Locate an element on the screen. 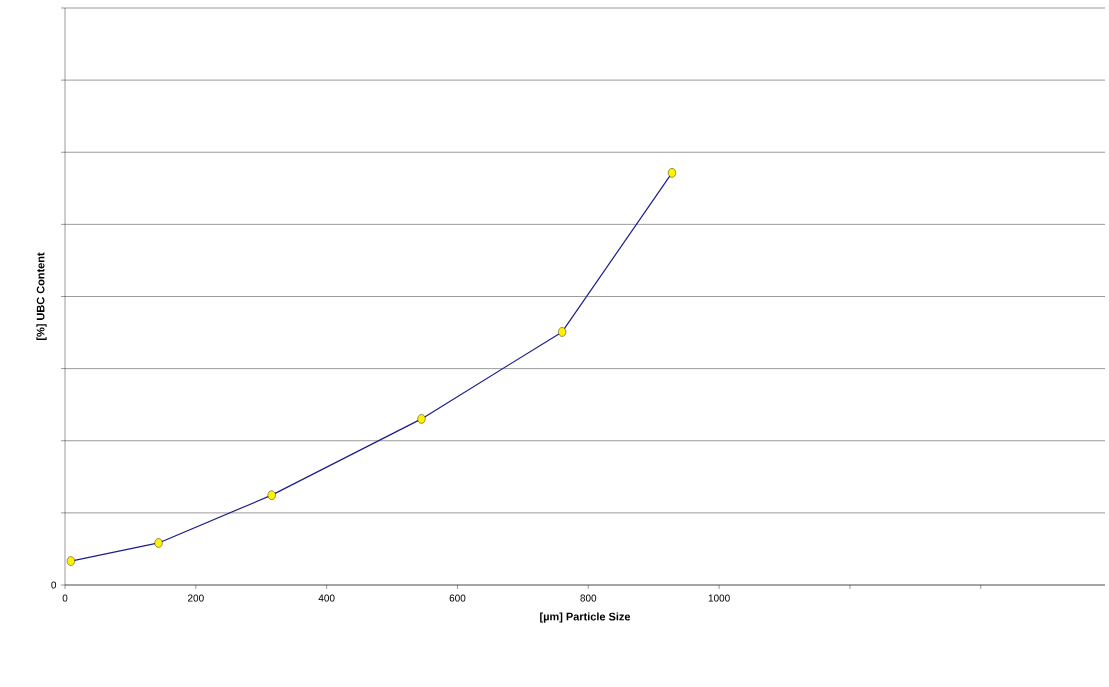  x-tick-label: 600 is located at coordinates (457, 598).